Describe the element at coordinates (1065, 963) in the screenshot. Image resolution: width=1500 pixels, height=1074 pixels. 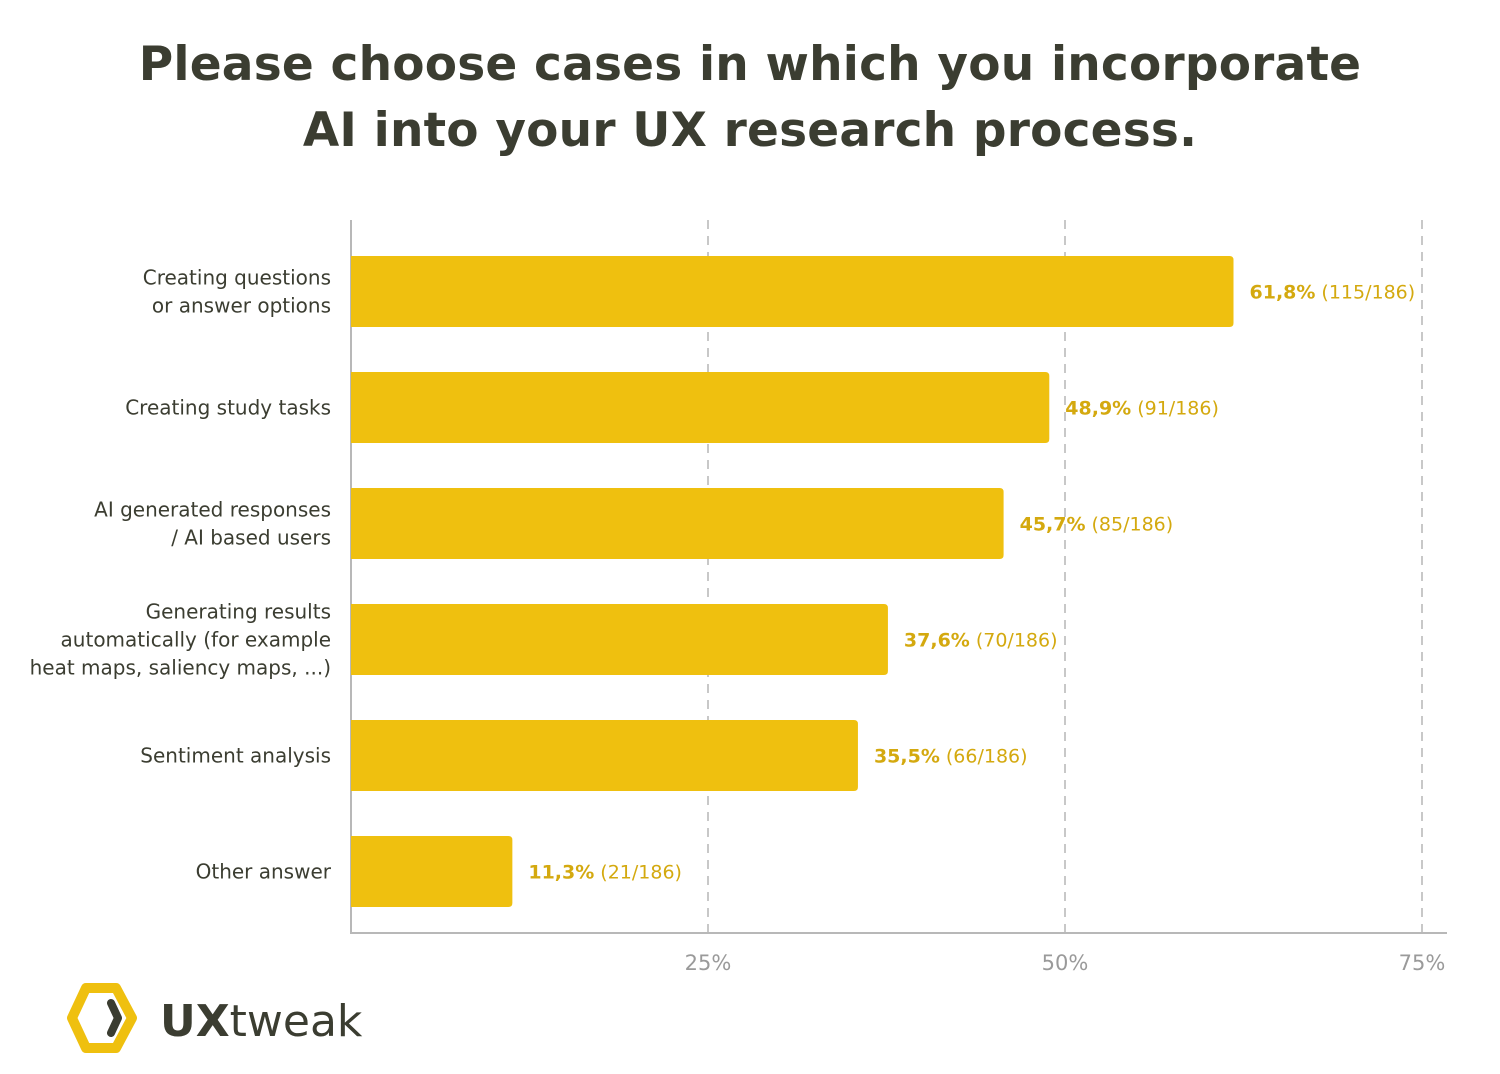
I see `x-tick-label: 50%` at that location.